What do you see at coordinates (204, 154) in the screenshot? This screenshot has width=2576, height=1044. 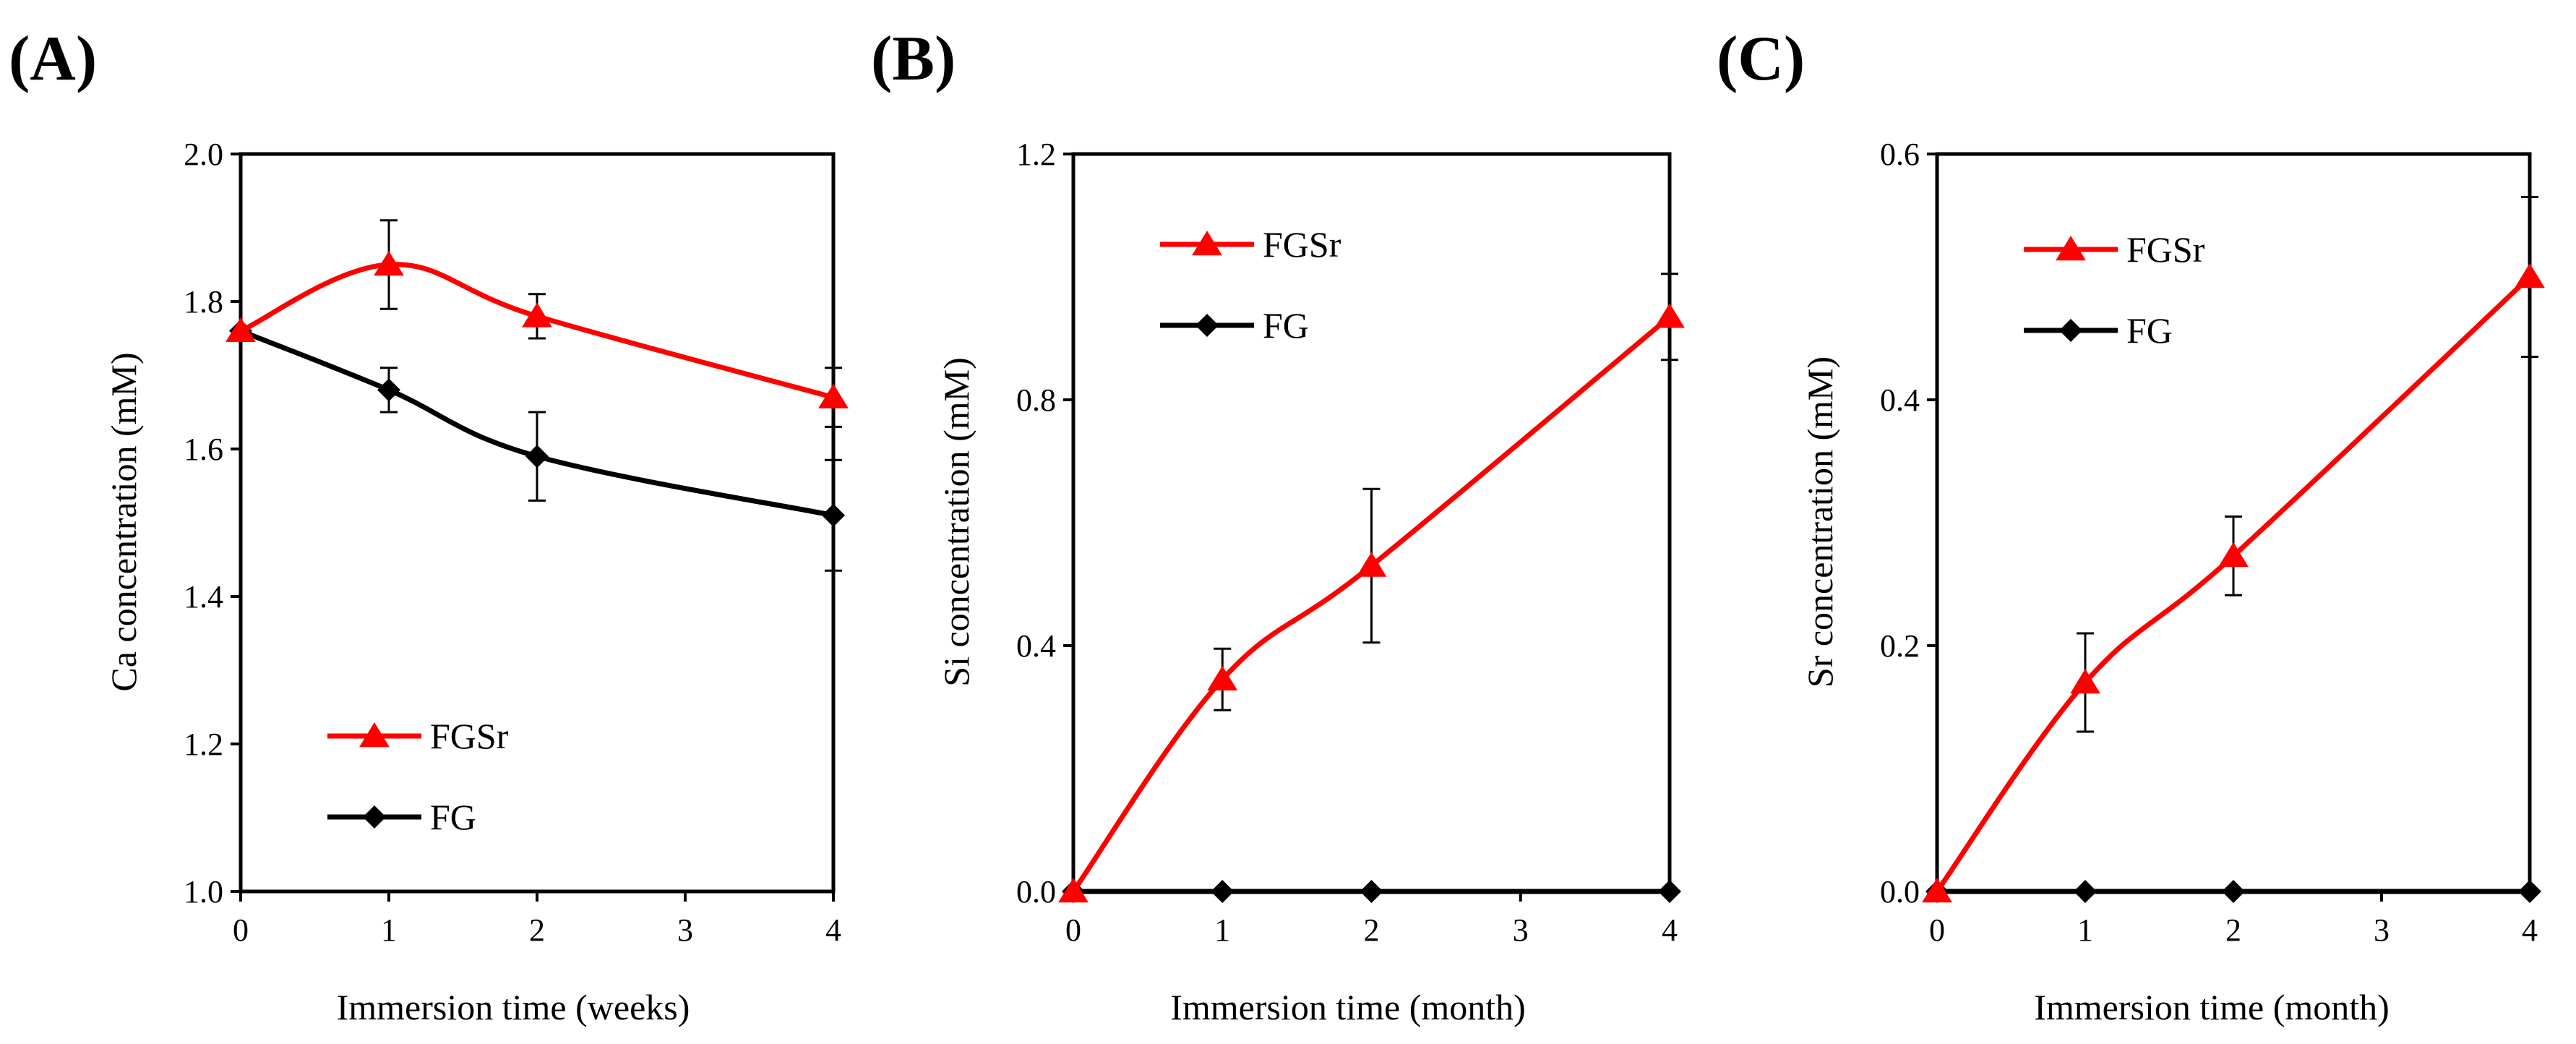 I see `y-tick-label: 2.0` at bounding box center [204, 154].